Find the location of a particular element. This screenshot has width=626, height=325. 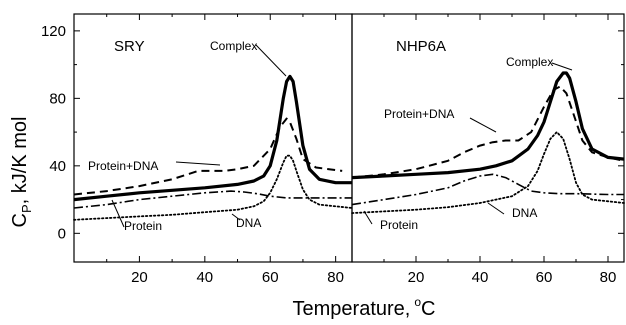

y-axis-title-rest: , kJ/K mol is located at coordinates (20, 161).